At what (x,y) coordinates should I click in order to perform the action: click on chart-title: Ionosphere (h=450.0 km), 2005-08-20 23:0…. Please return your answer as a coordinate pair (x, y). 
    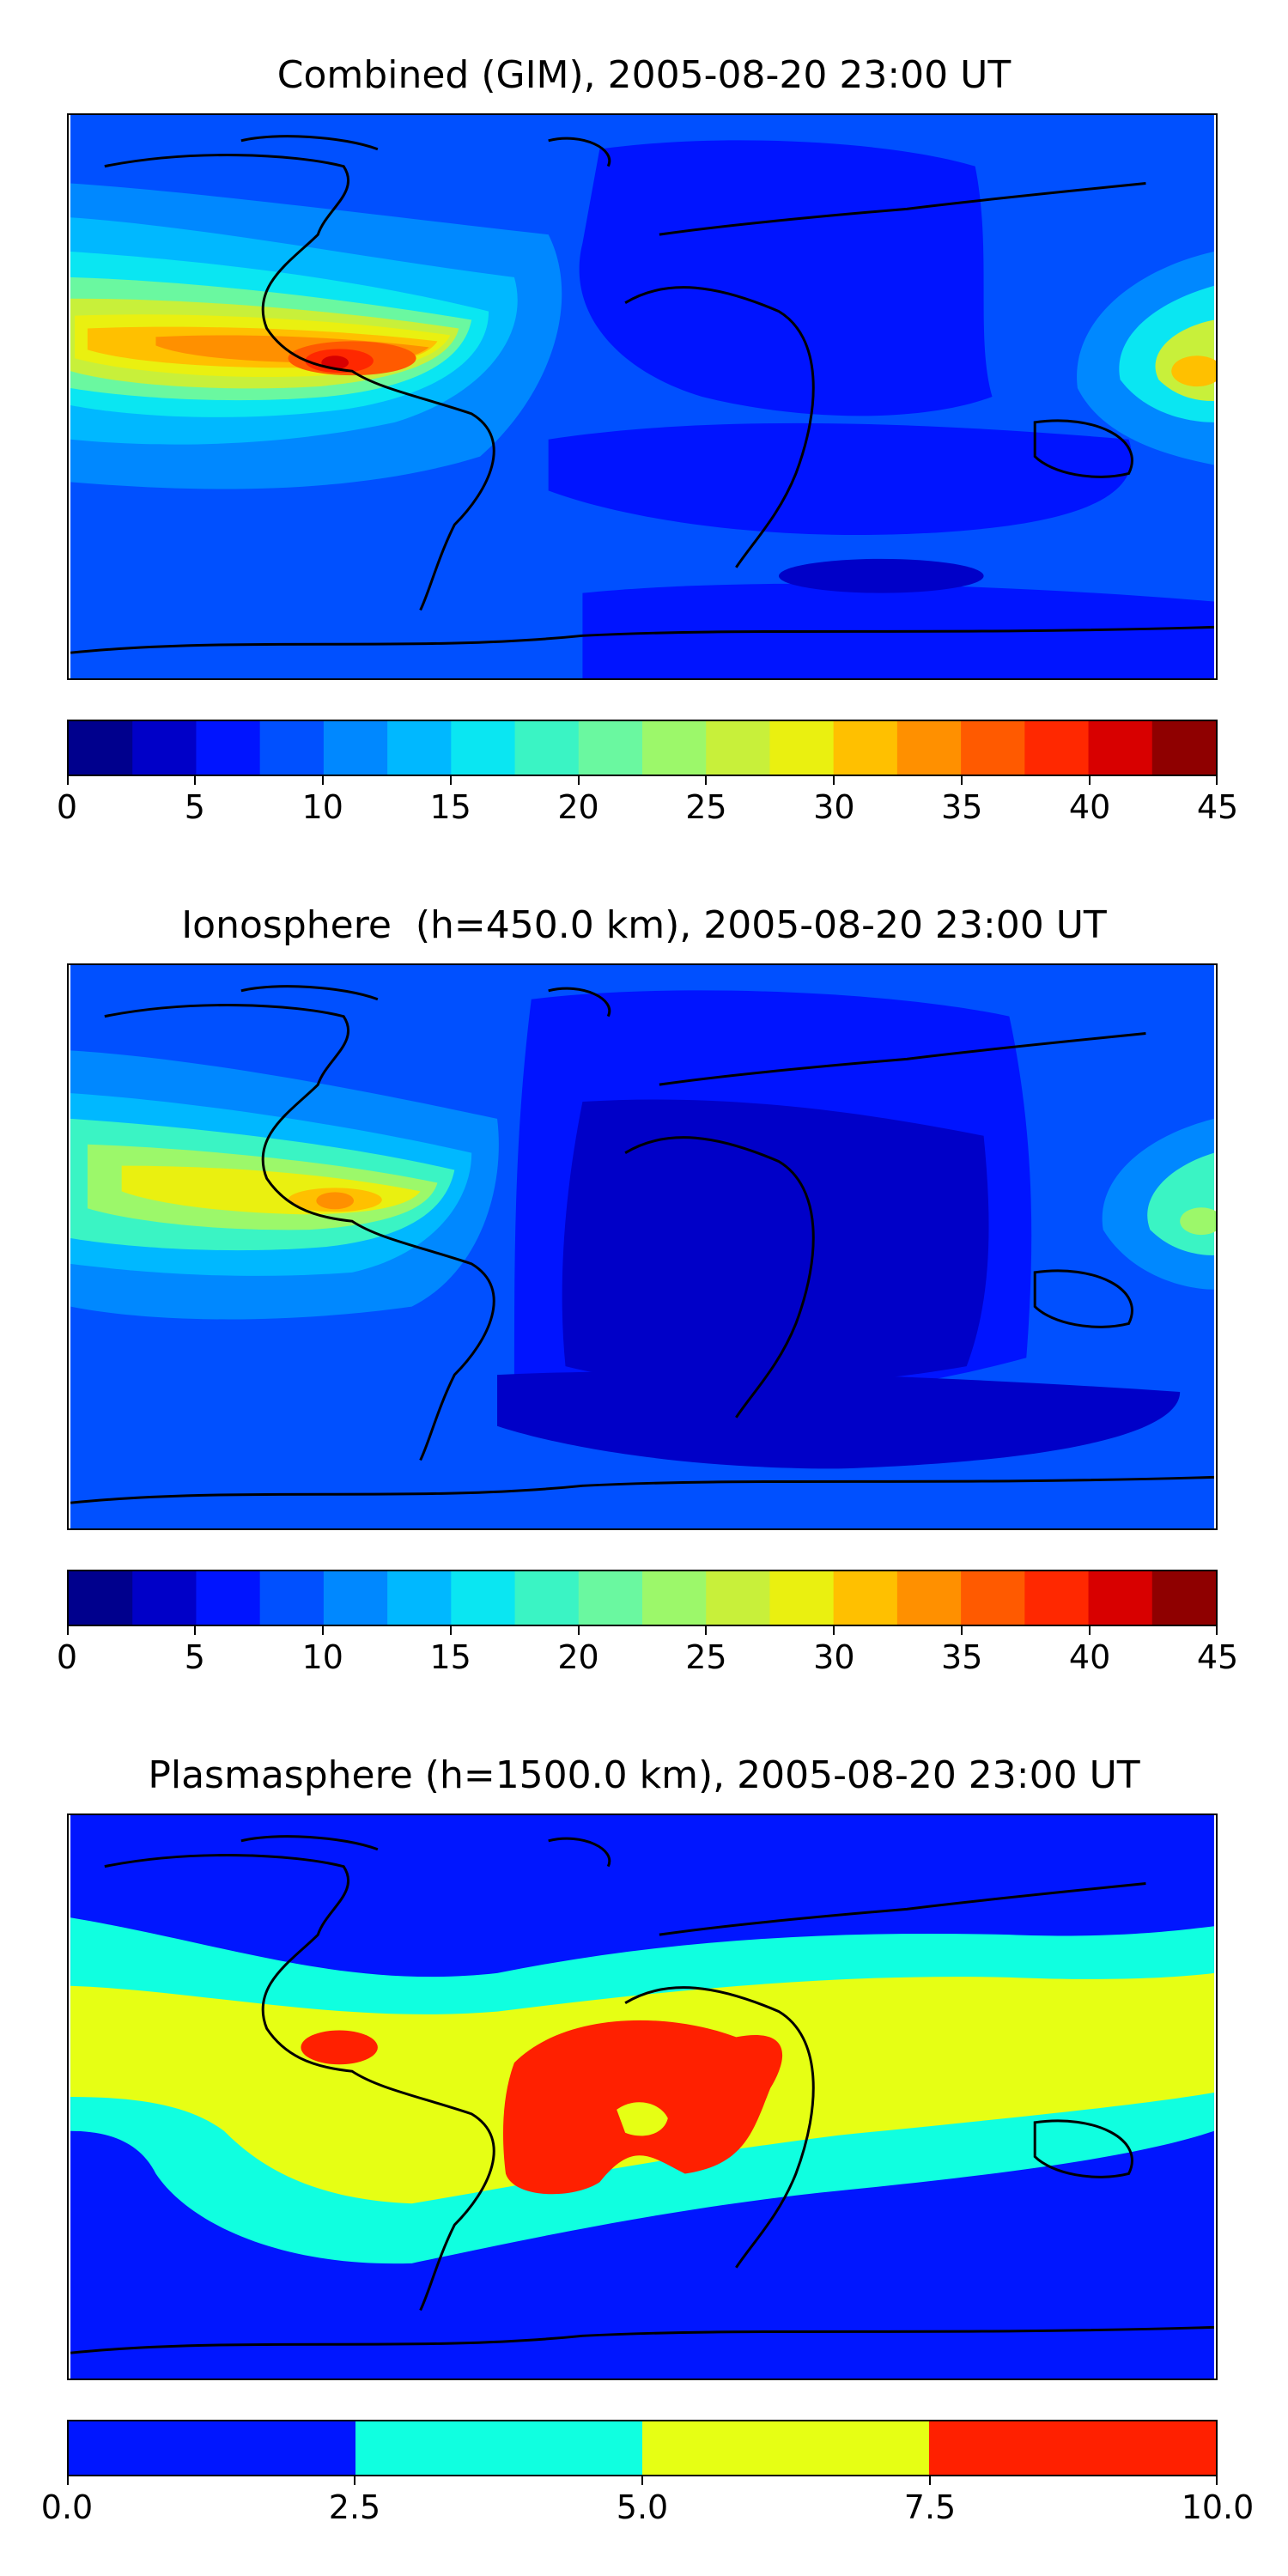
    Looking at the image, I should click on (644, 925).